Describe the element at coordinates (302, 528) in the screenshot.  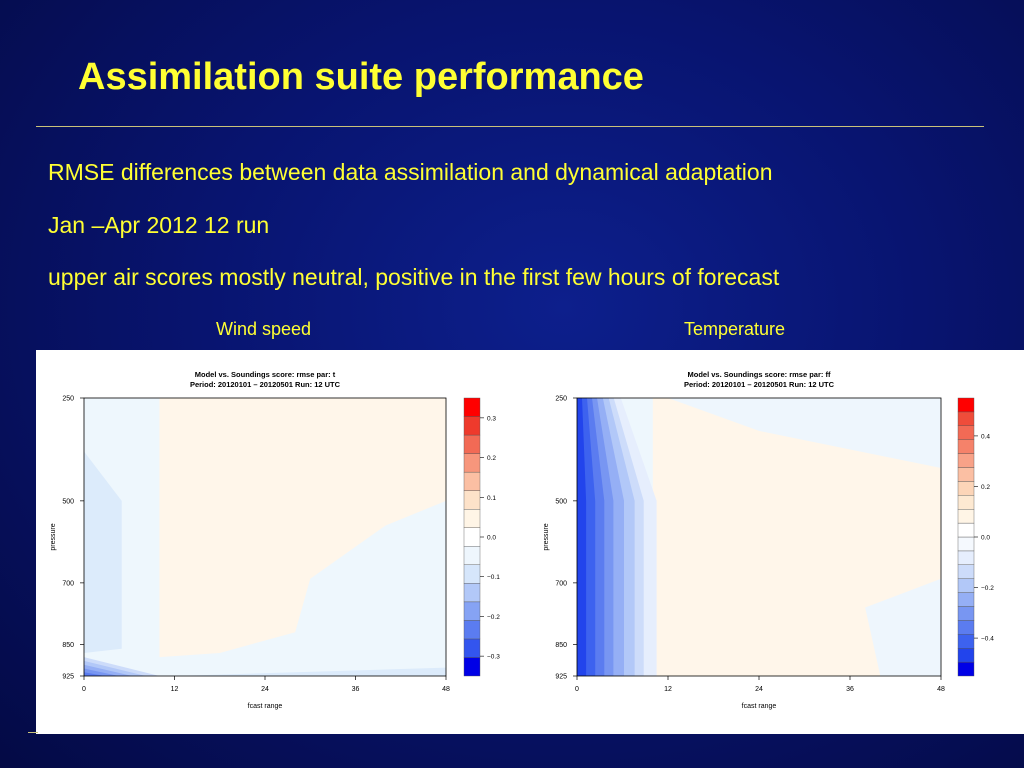
I see `field-neutral-positive` at that location.